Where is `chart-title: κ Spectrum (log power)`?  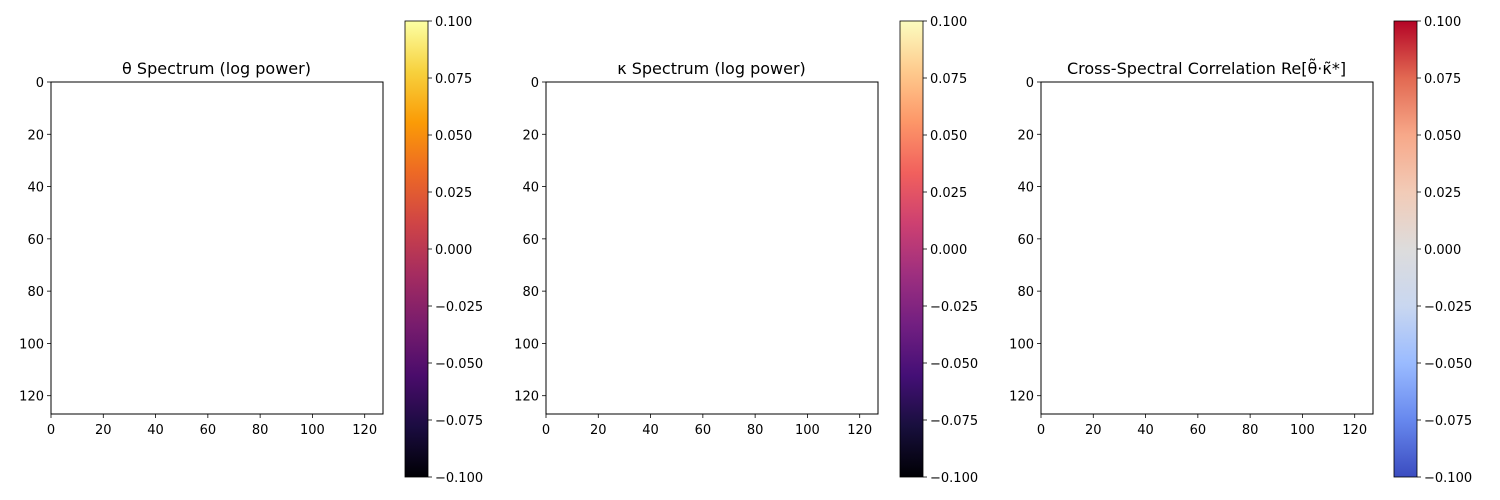
chart-title: κ Spectrum (log power) is located at coordinates (711, 68).